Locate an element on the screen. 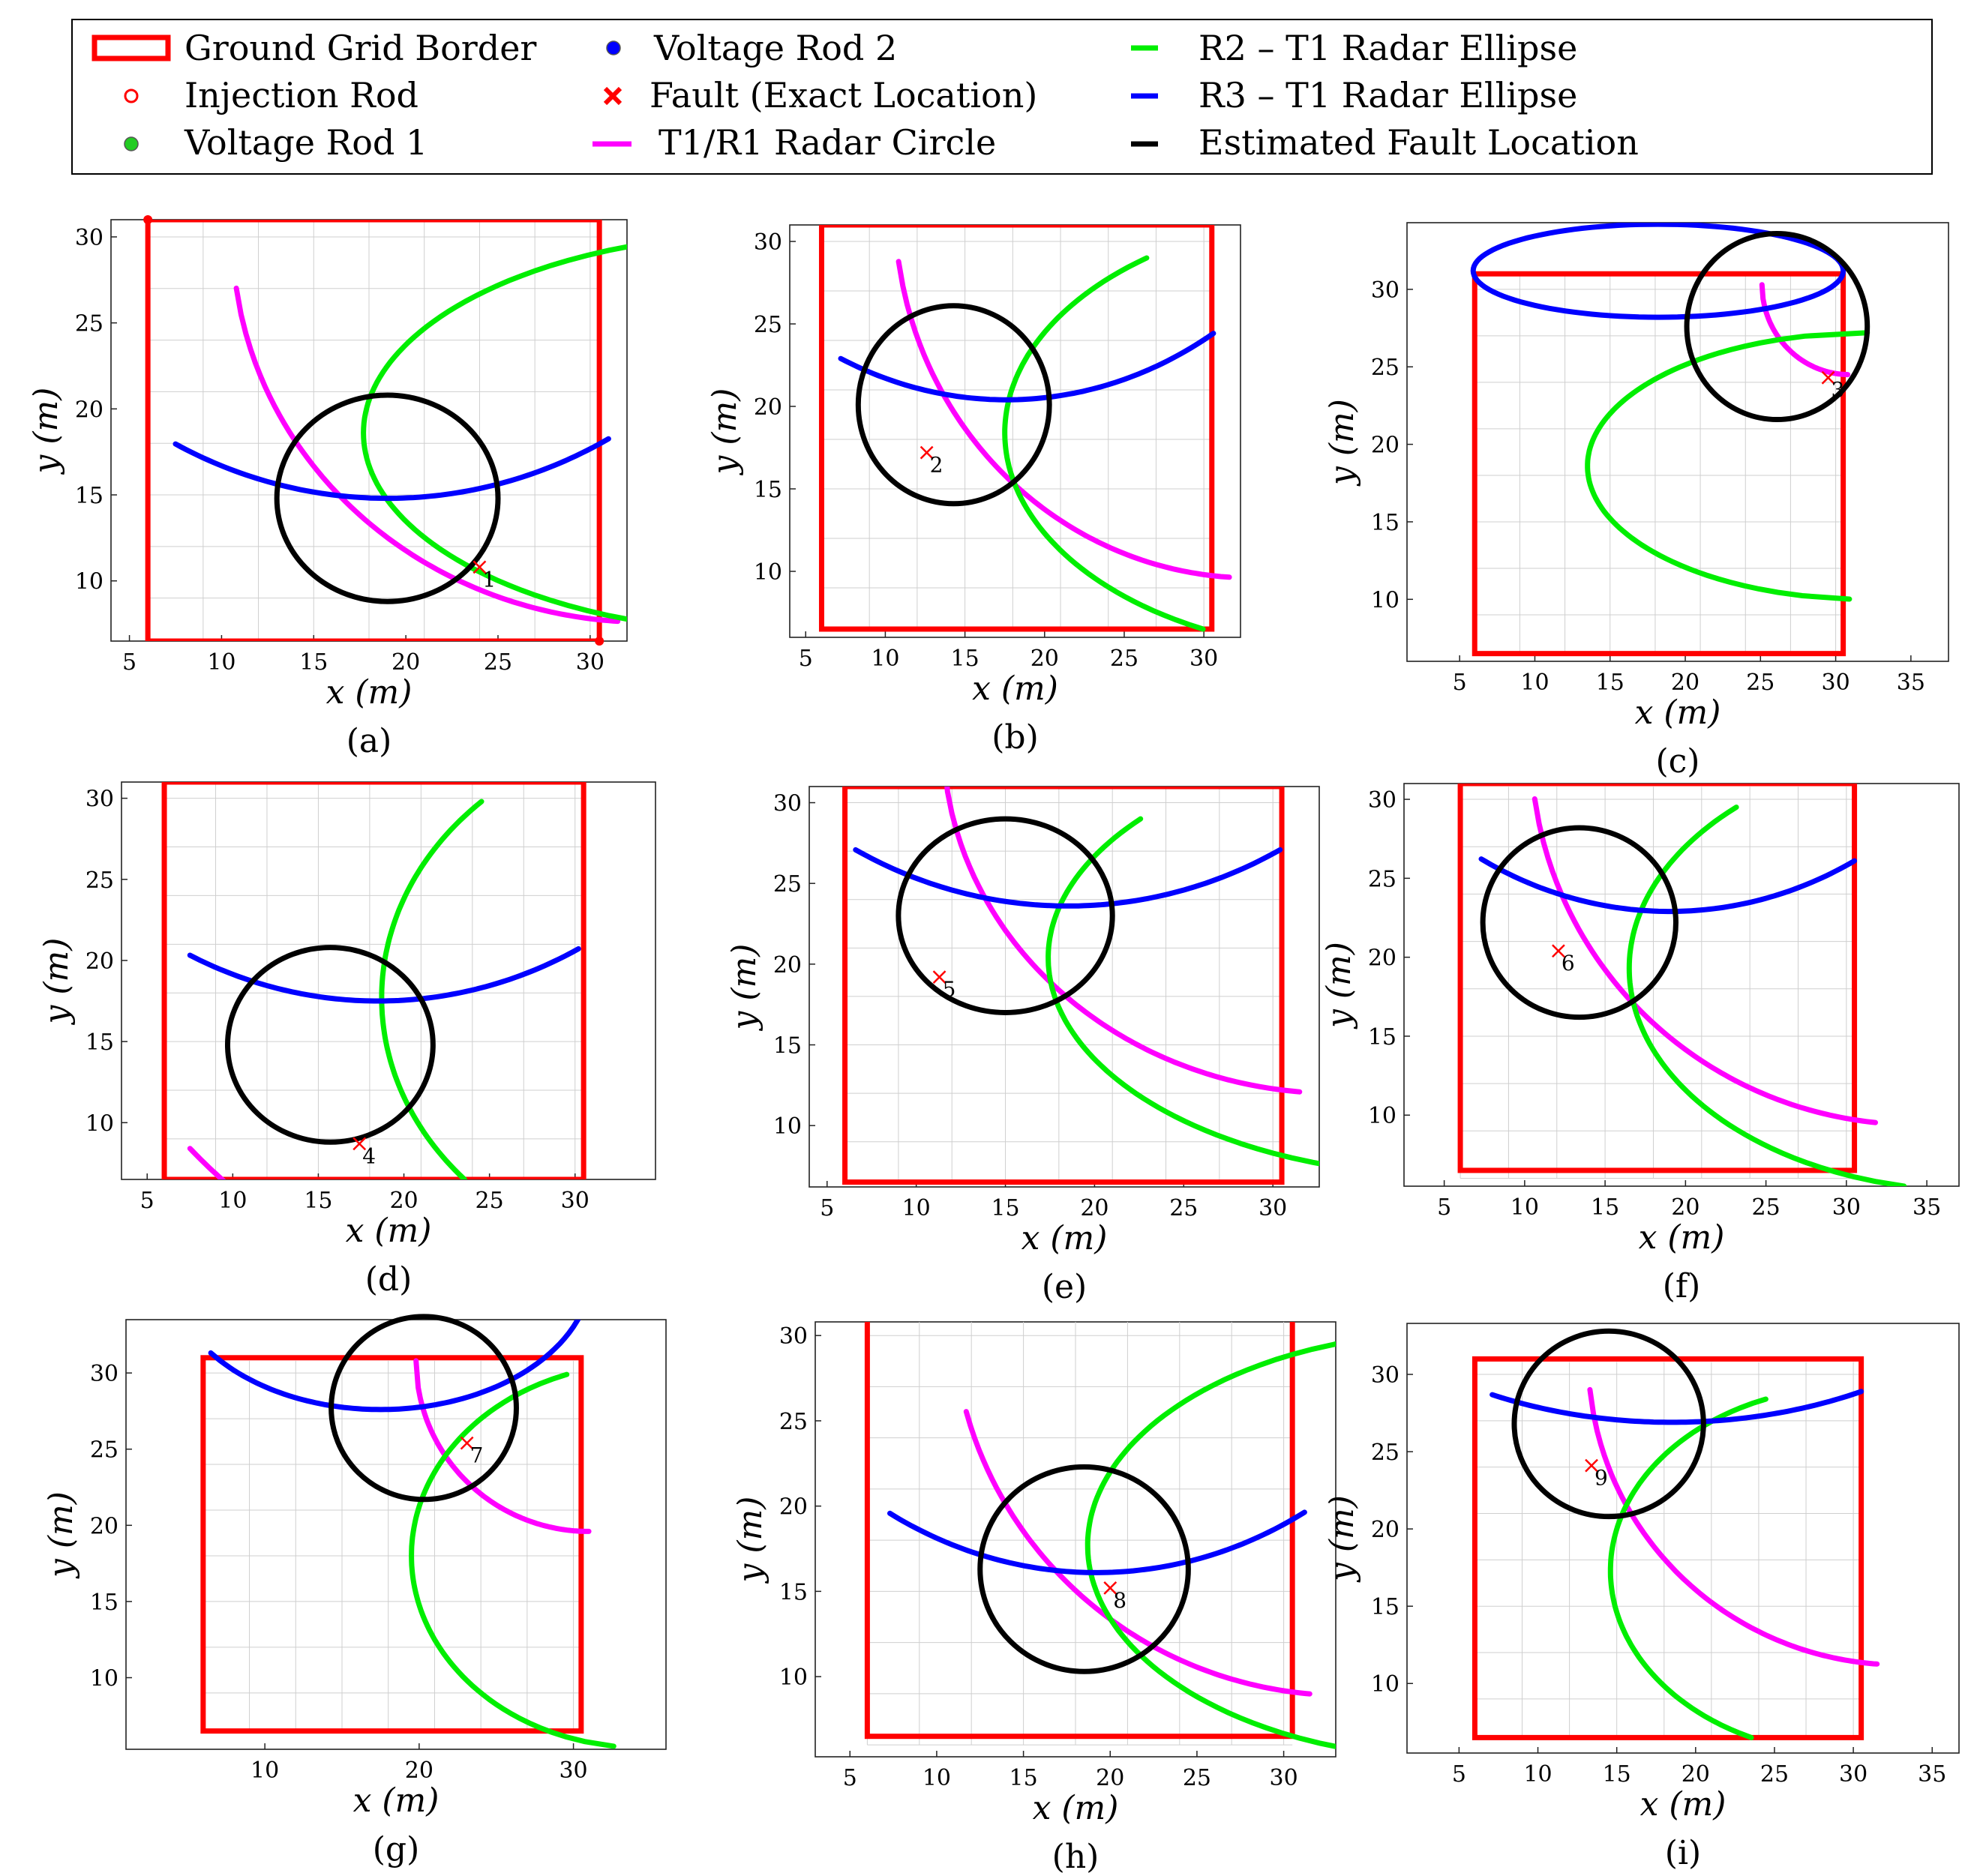  fault-label: 1 is located at coordinates (489, 579).